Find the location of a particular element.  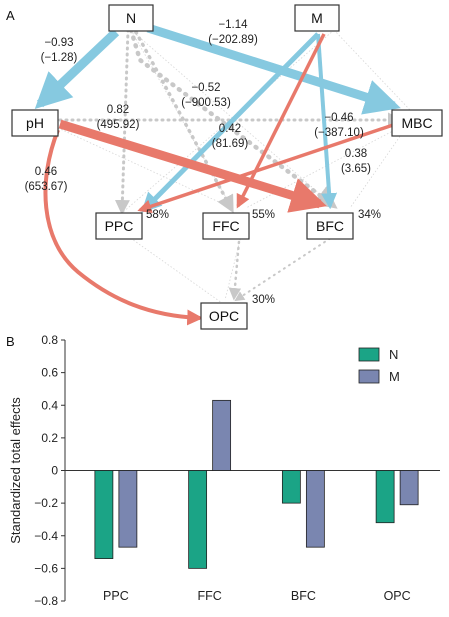

bar-n-ppc is located at coordinates (104, 514).